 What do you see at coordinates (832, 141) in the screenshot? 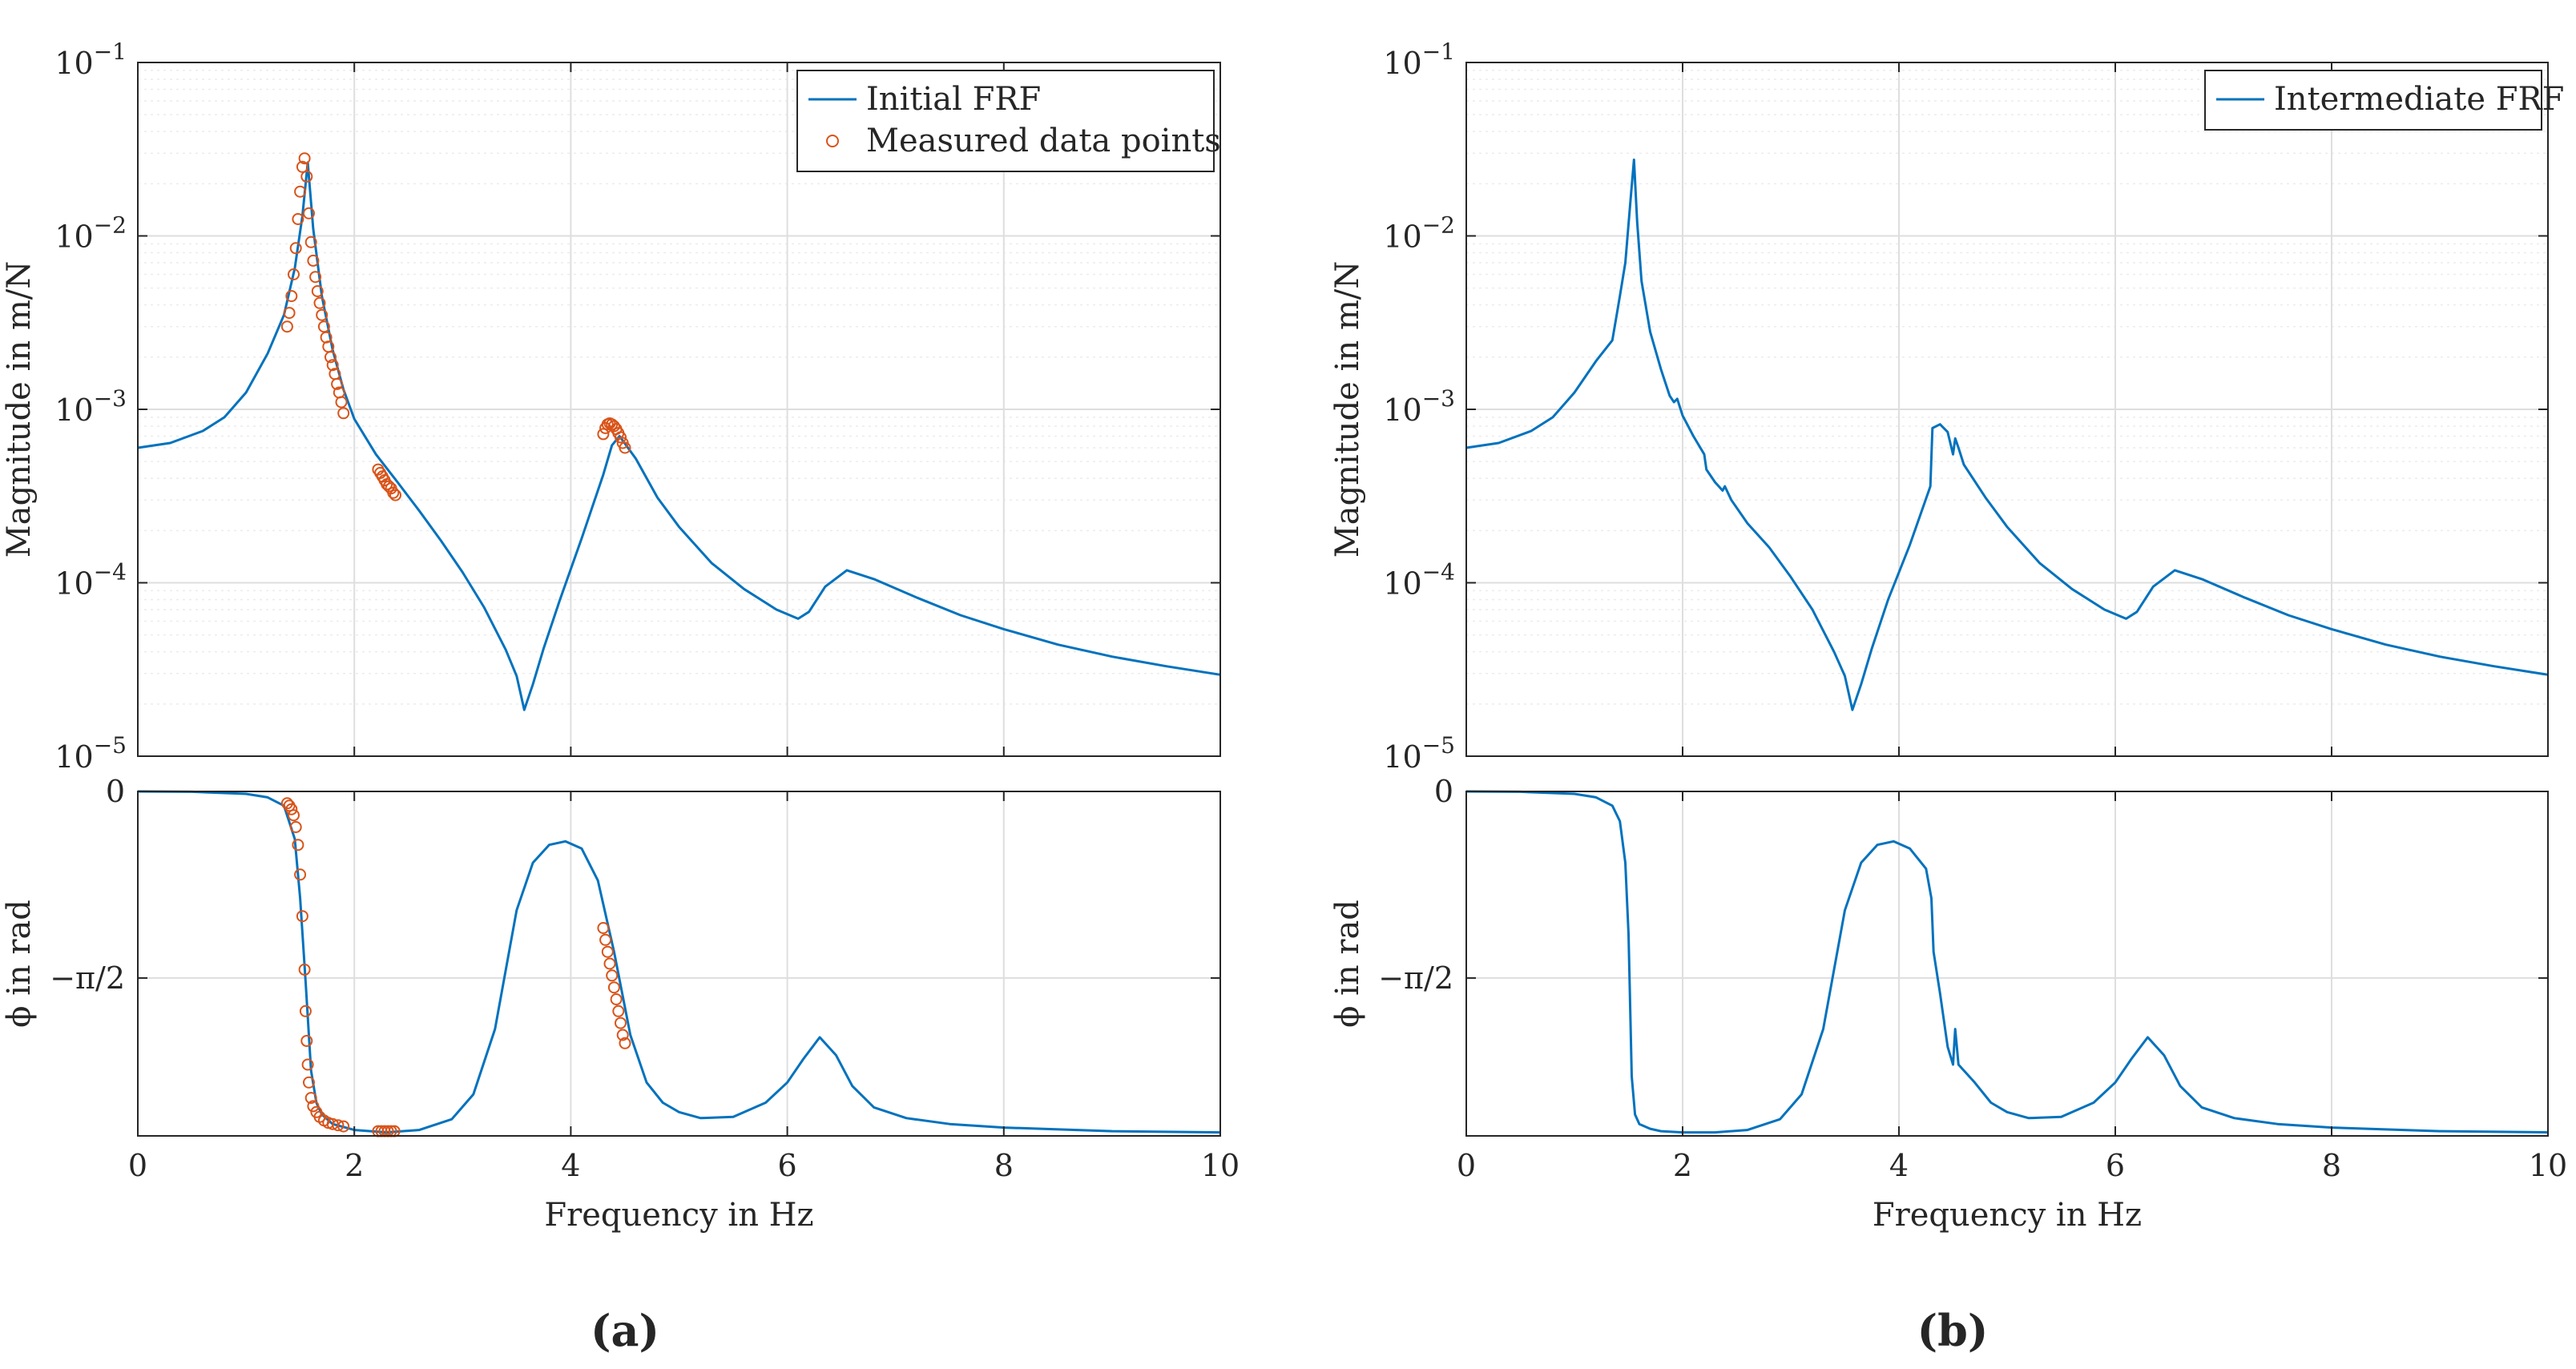
I see `legend-marker-swatch` at bounding box center [832, 141].